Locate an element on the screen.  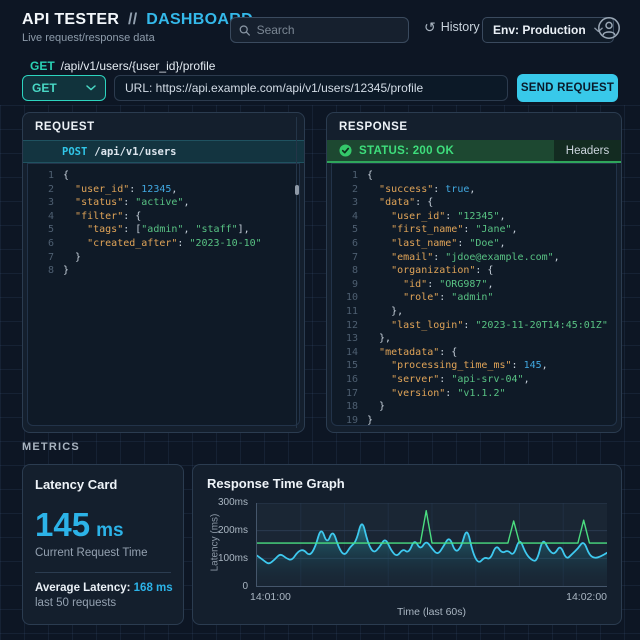
env-selector: Env: Production is located at coordinates (548, 30).